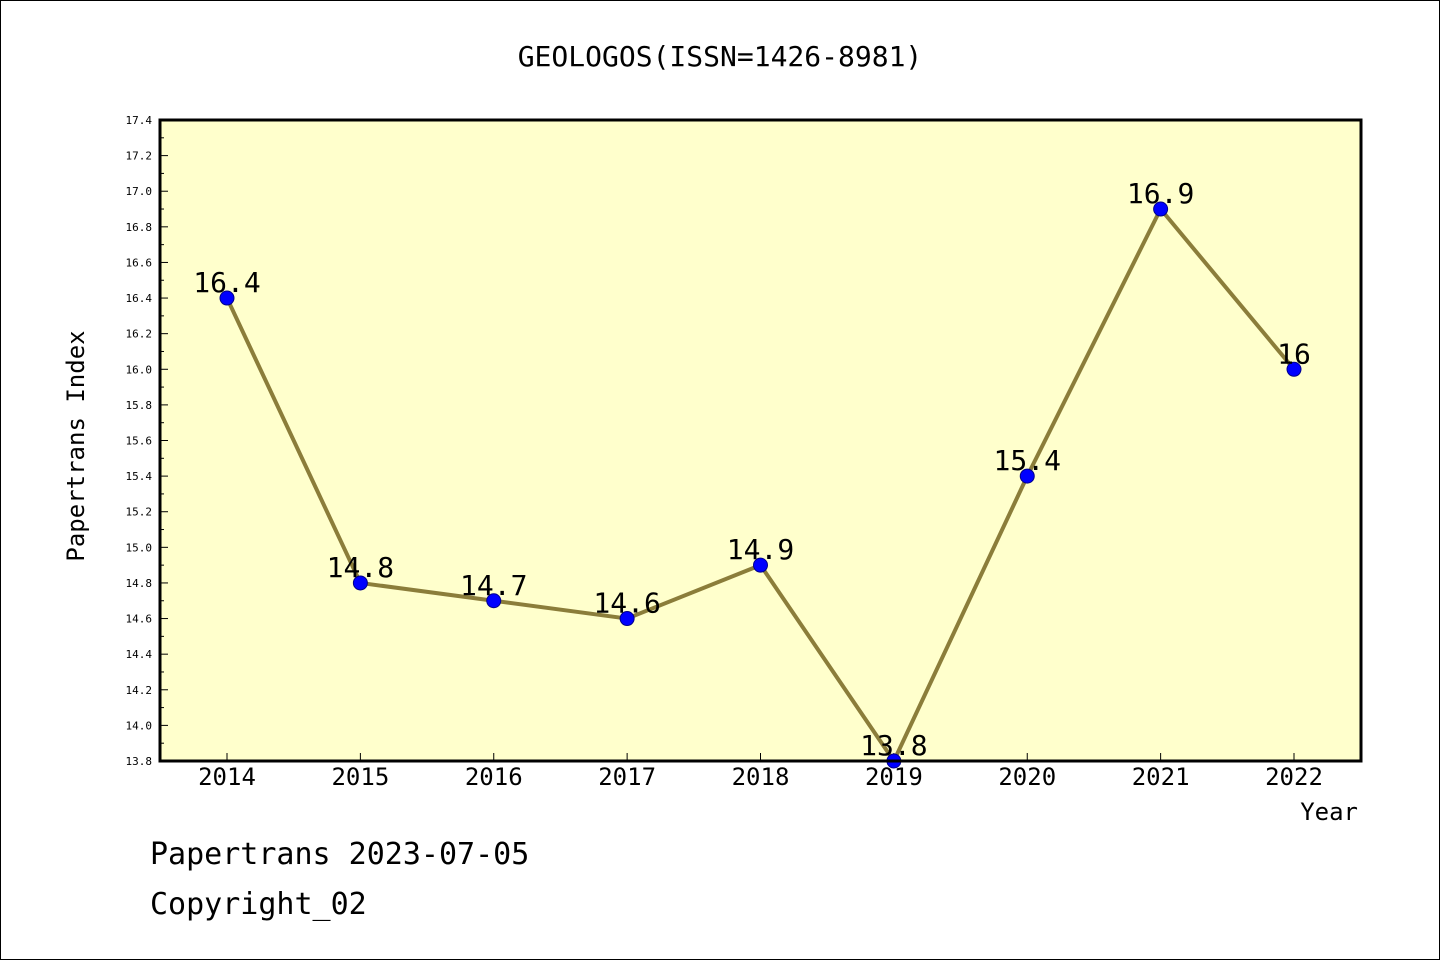 The height and width of the screenshot is (960, 1440). Describe the element at coordinates (1294, 777) in the screenshot. I see `x-tick-label: 2022` at that location.